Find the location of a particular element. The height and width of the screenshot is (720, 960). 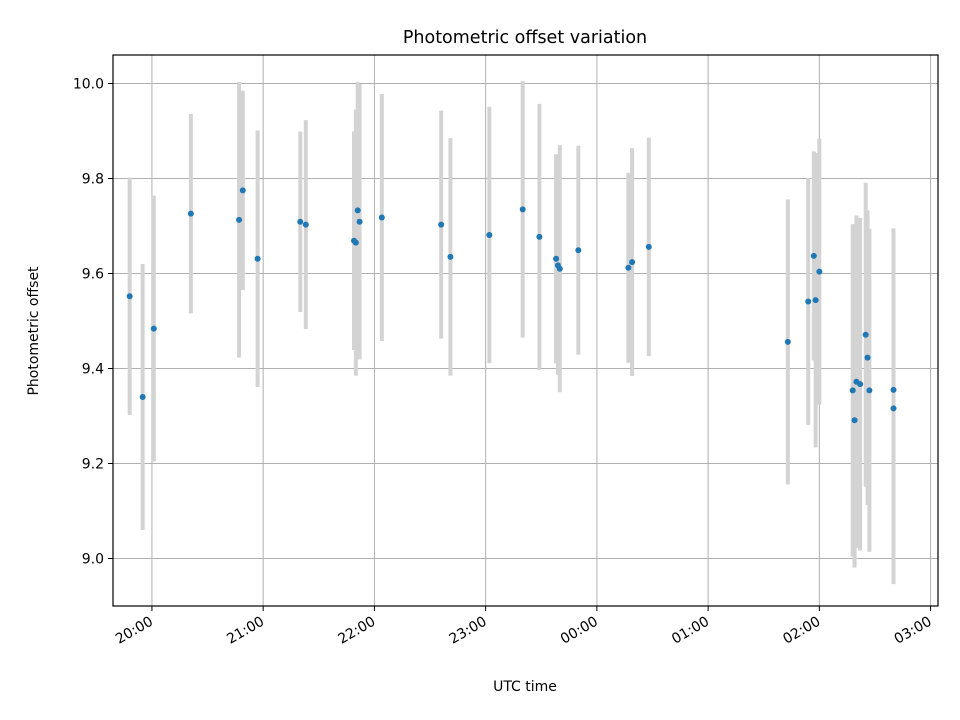

y-tick-label: 9.4 is located at coordinates (93, 370).